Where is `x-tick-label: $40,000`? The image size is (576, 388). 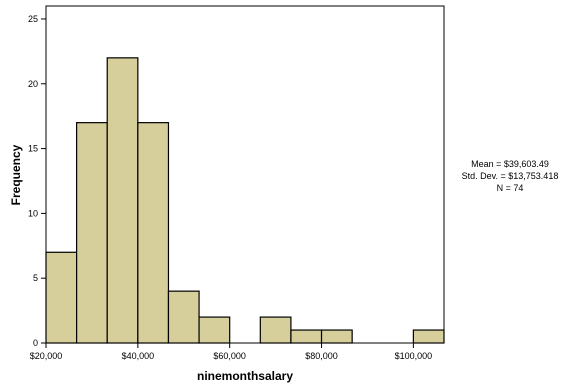 x-tick-label: $40,000 is located at coordinates (138, 356).